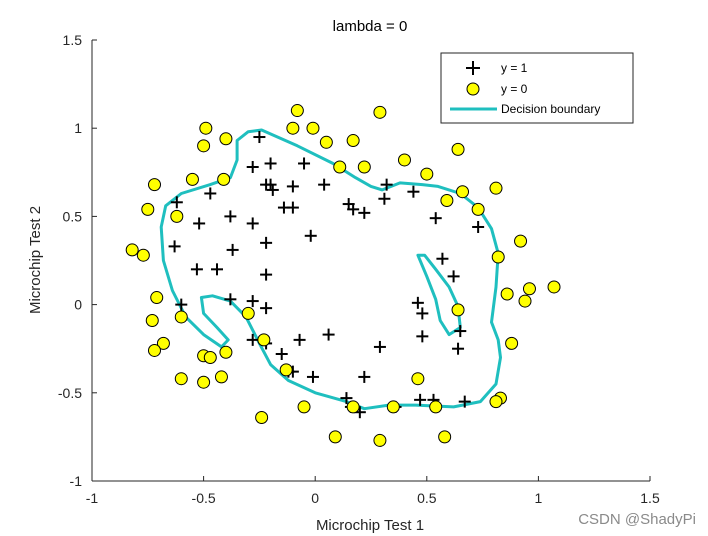 This screenshot has height=536, width=708. Describe the element at coordinates (427, 498) in the screenshot. I see `x-tick-label: 0.5` at that location.